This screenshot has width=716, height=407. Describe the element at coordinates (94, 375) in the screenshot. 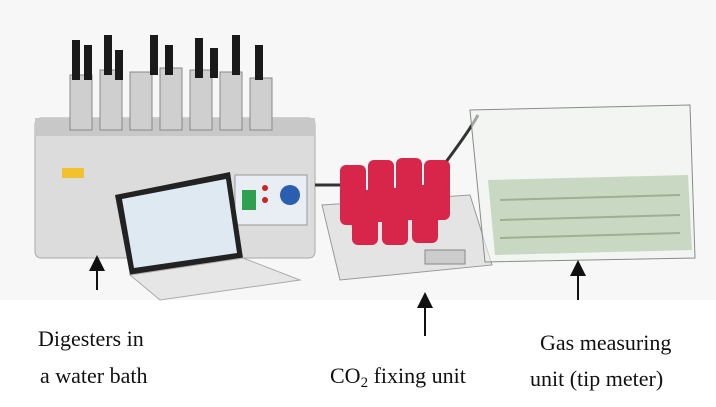

I see `label-line: a water bath` at that location.